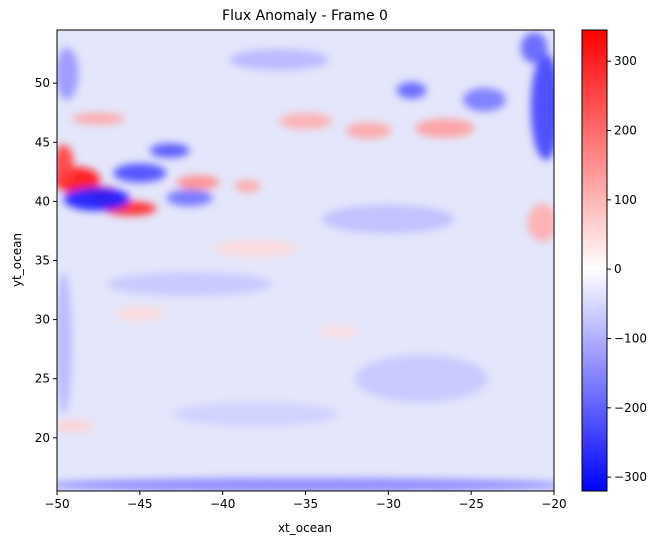 The width and height of the screenshot is (665, 545). Describe the element at coordinates (139, 504) in the screenshot. I see `x-tick-label: −45` at that location.